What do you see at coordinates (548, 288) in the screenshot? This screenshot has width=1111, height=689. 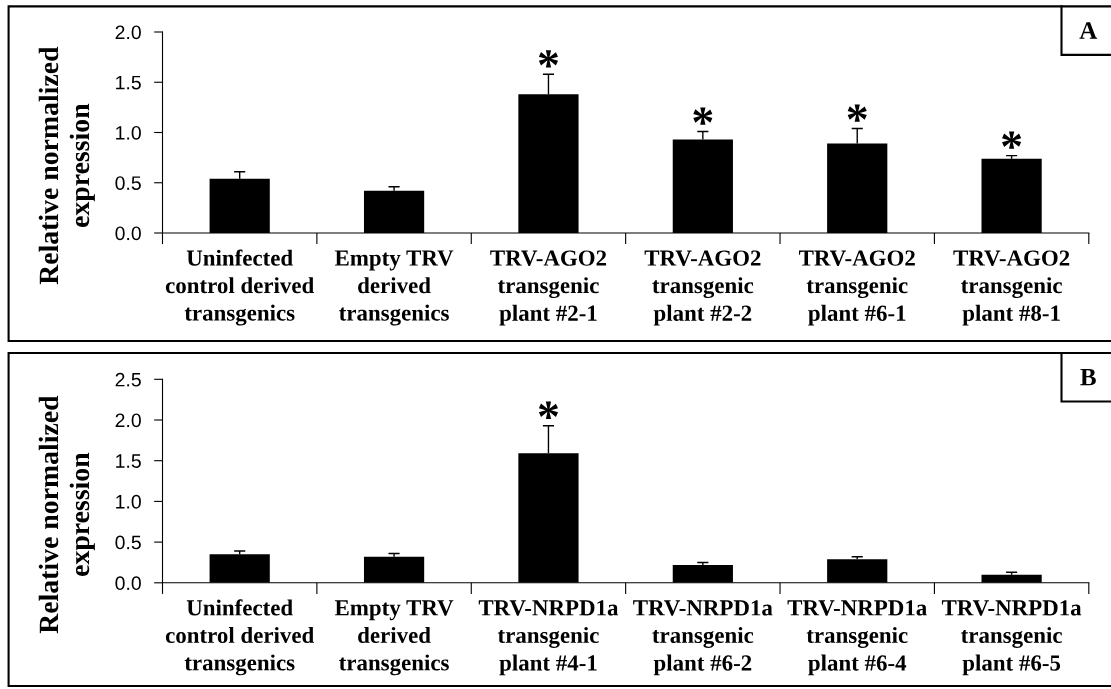 I see `x-tick-label: TRV-AGO2 transgenic plant #2-1` at bounding box center [548, 288].